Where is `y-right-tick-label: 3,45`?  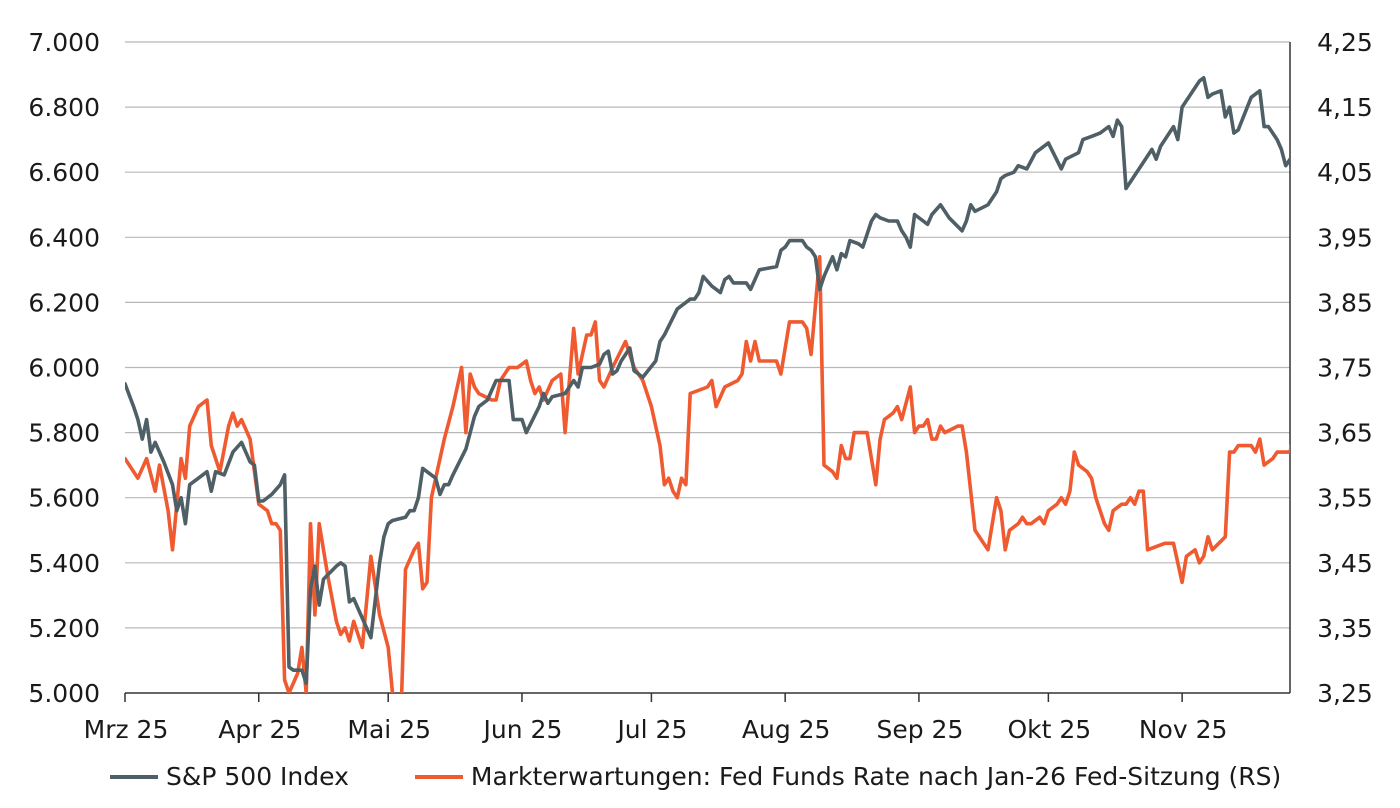
y-right-tick-label: 3,45 is located at coordinates (1345, 563).